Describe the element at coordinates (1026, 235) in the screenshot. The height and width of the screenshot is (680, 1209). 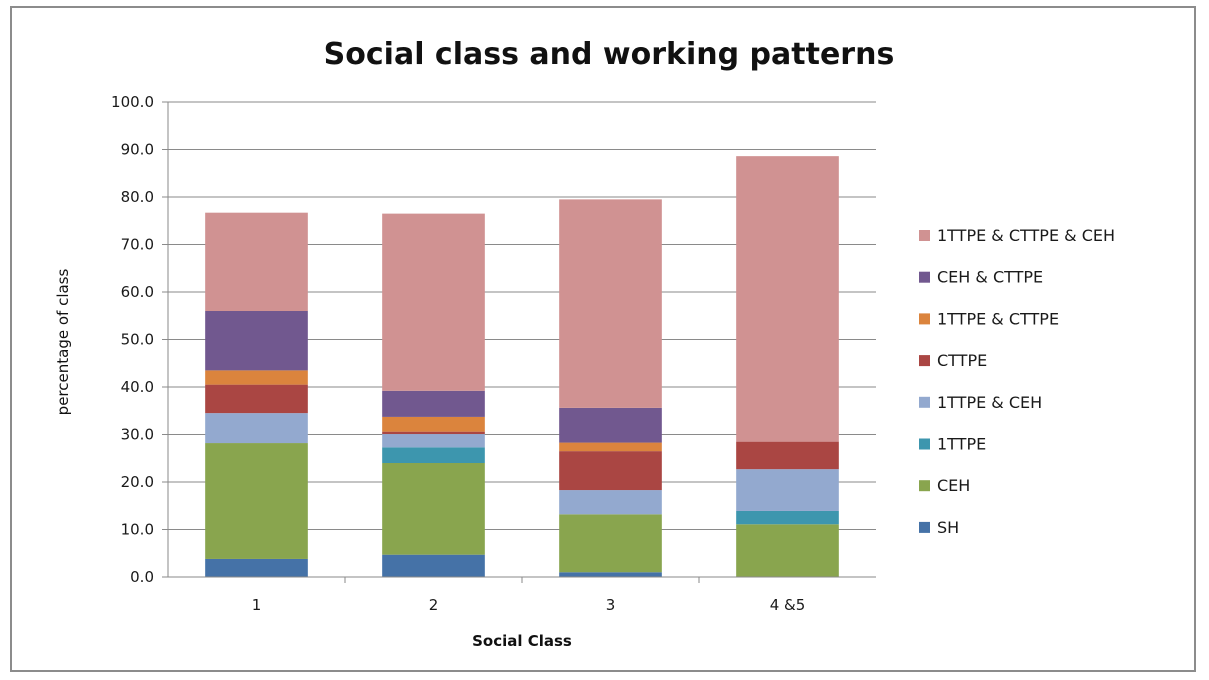
I see `legend-label: 1TTPE & CTTPE & CEH` at that location.